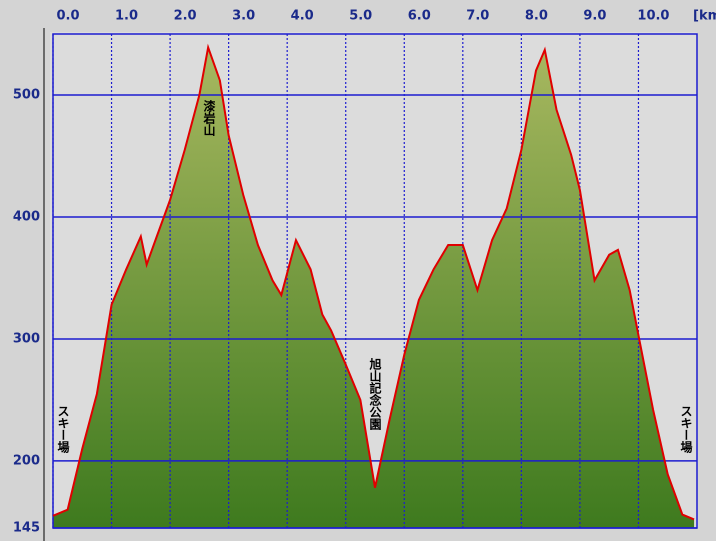 The image size is (716, 541). Describe the element at coordinates (536, 16) in the screenshot. I see `x-tick-label: 8.0` at that location.